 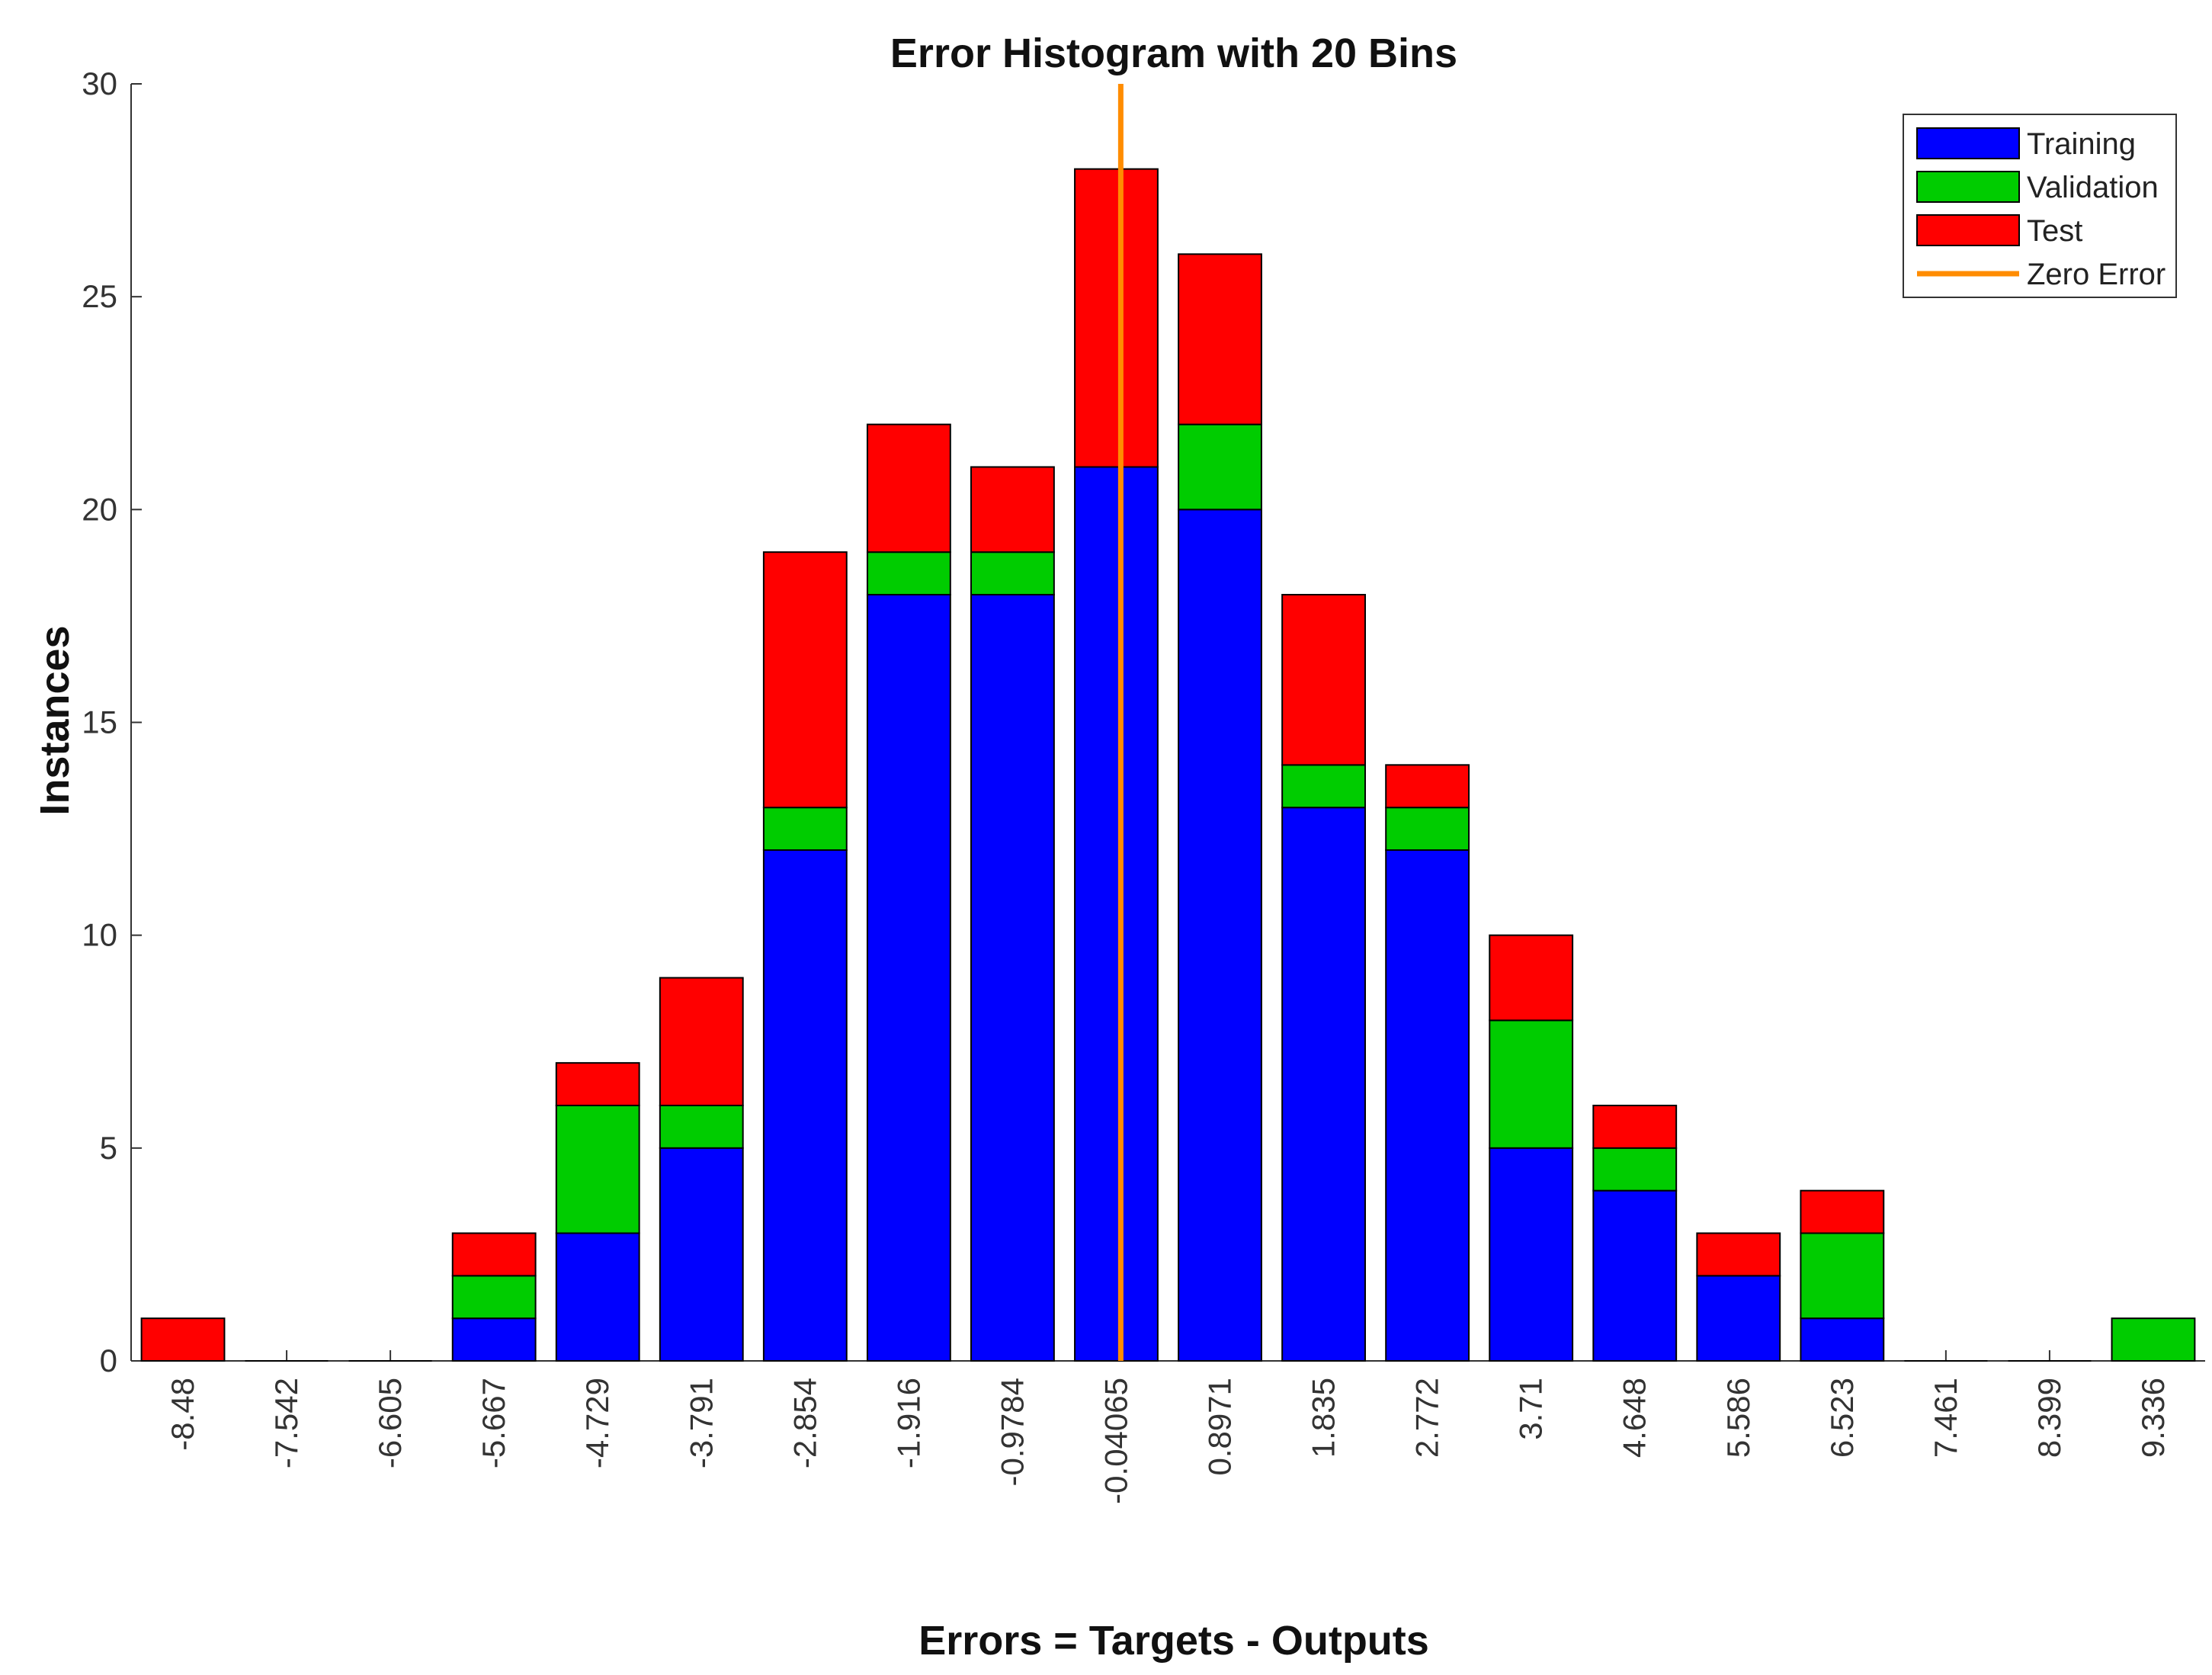 What do you see at coordinates (286, 1423) in the screenshot?
I see `x-tick-label: -7.542` at bounding box center [286, 1423].